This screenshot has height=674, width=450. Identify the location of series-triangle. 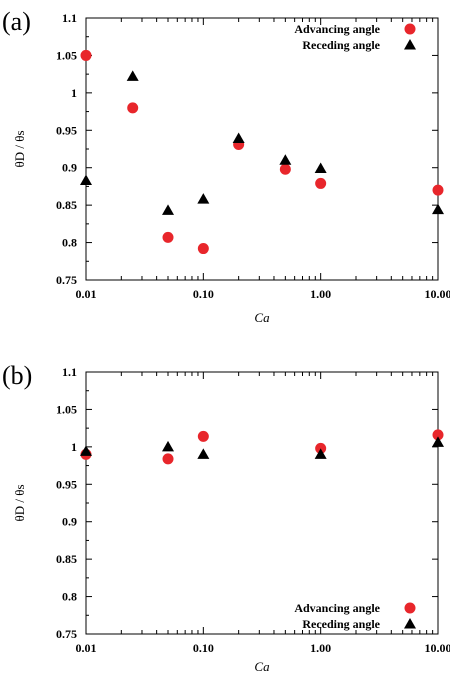
(262, 447).